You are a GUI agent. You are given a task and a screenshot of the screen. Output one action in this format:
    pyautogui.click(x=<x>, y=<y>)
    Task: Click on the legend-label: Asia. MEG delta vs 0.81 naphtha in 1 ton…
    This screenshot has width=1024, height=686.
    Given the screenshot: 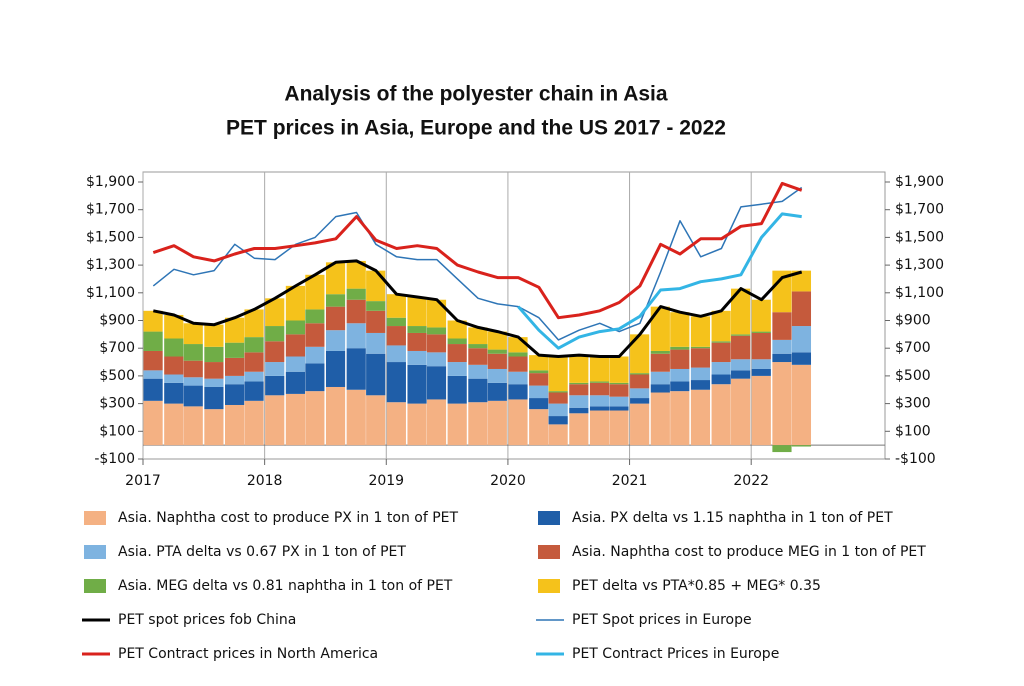 What is the action you would take?
    pyautogui.click(x=285, y=586)
    